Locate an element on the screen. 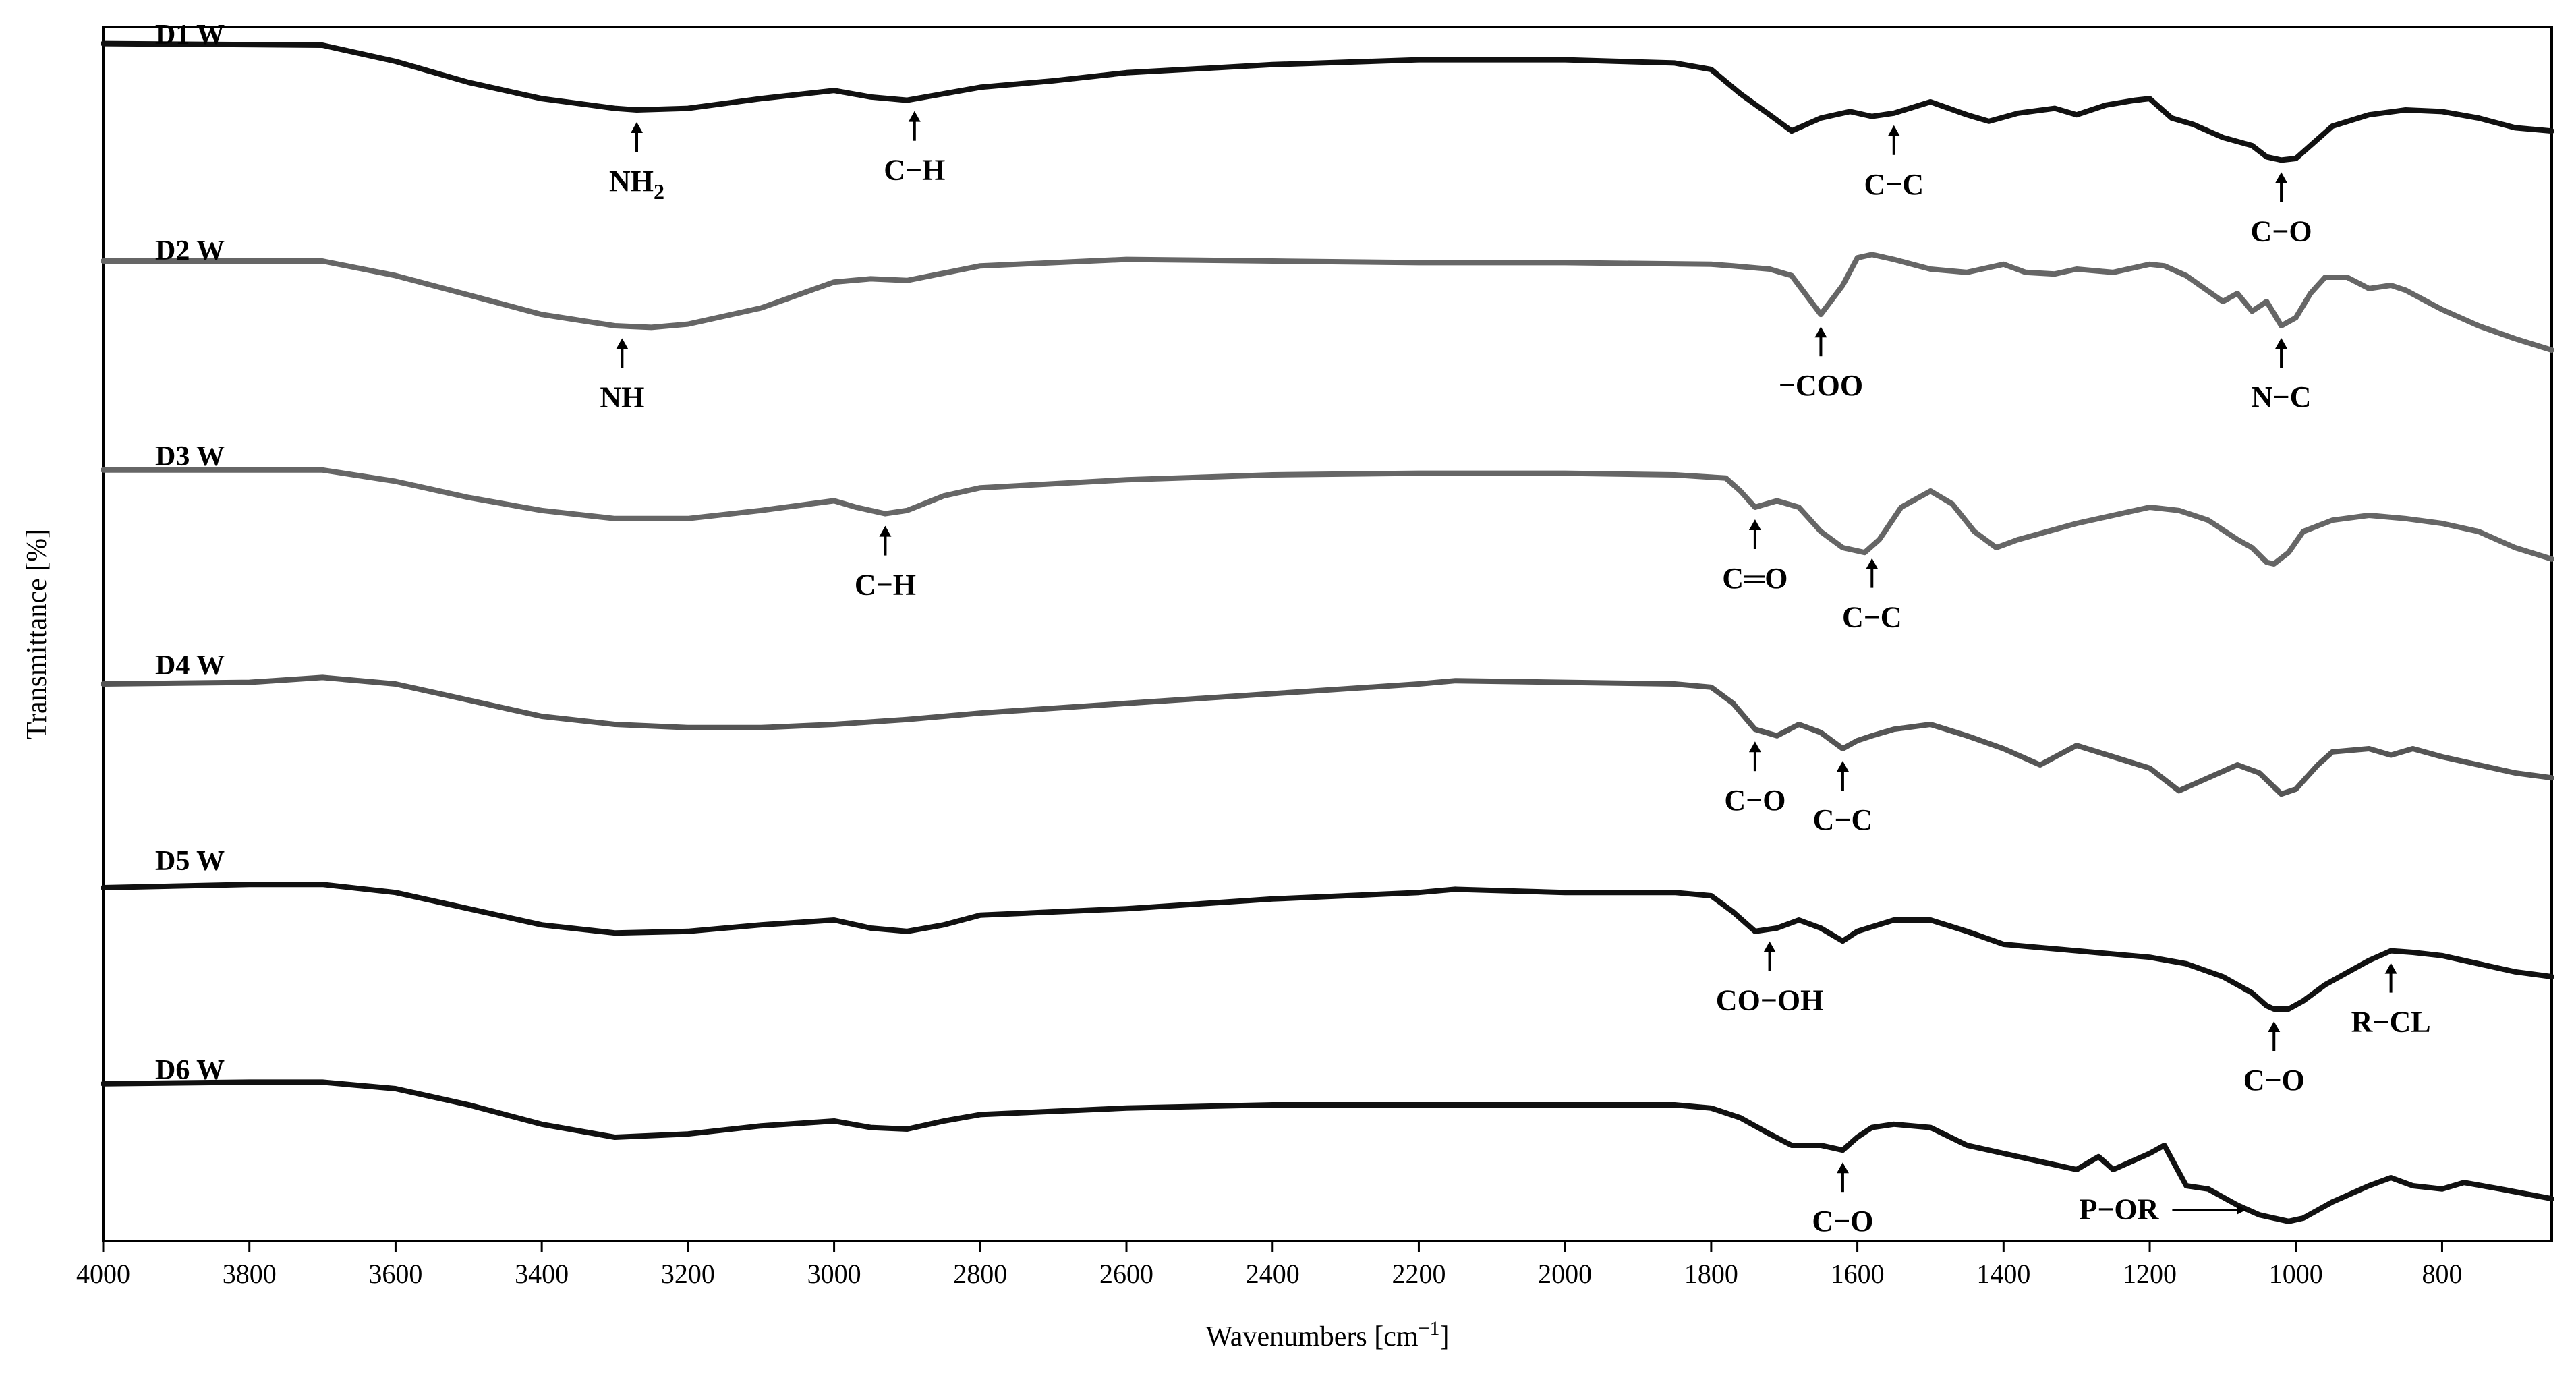 The image size is (2576, 1378). annotation-label-6: N−C is located at coordinates (2282, 396).